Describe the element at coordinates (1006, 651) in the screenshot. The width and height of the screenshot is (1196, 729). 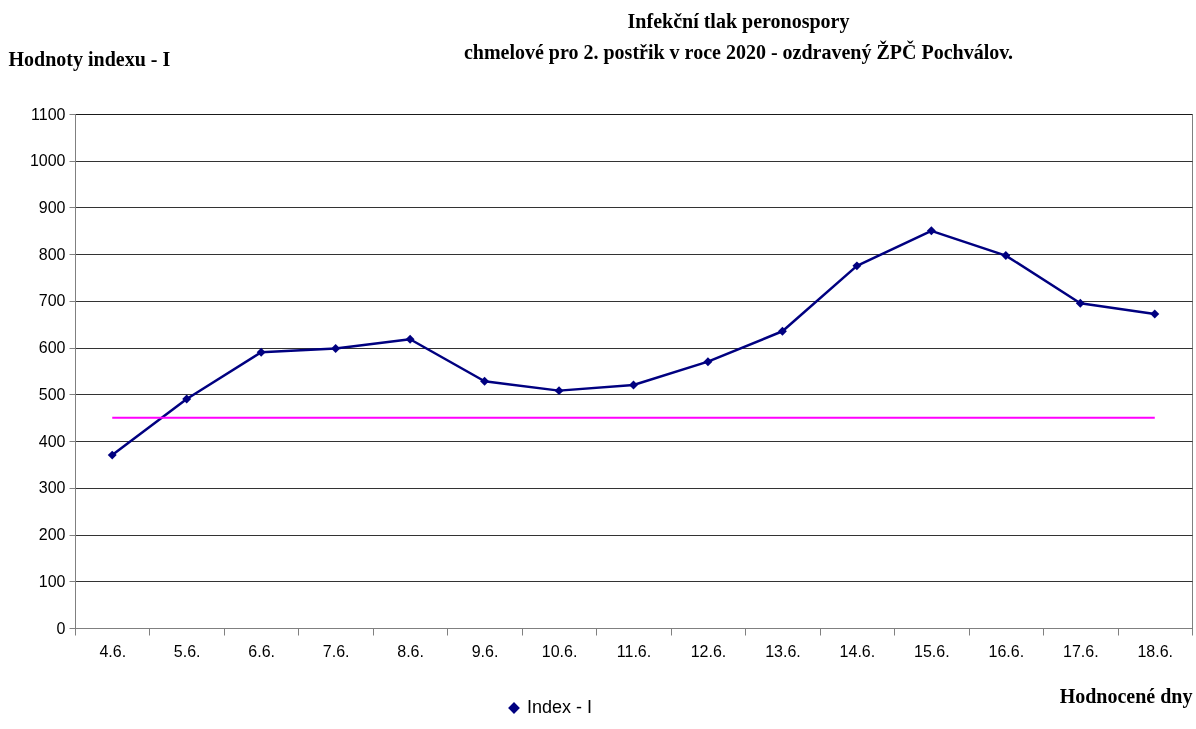
I see `x-tick-label: 16.6.` at that location.